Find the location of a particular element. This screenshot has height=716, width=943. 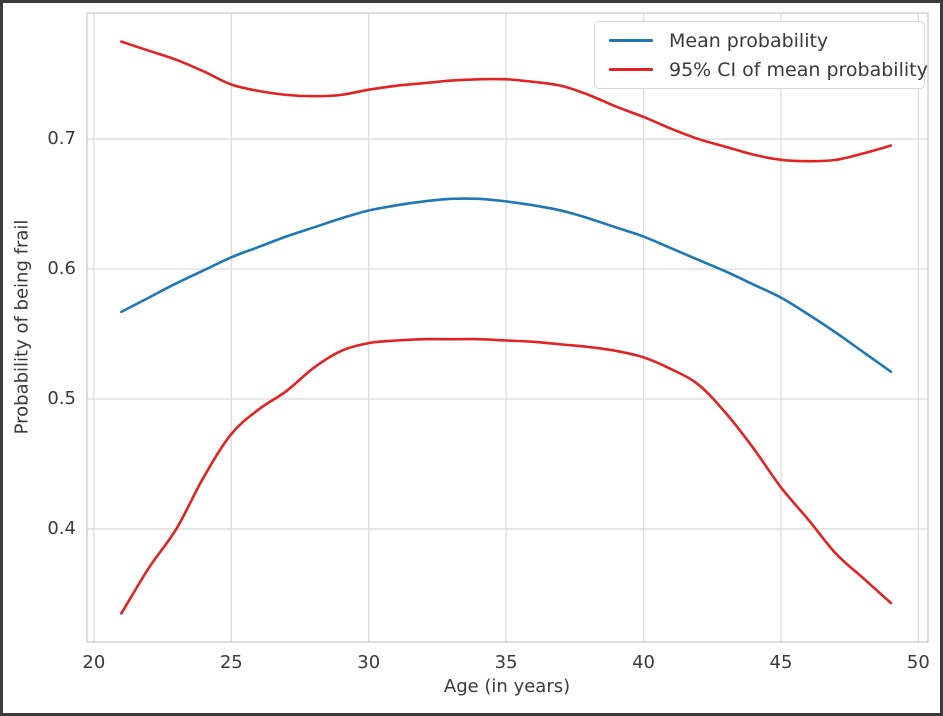

x-tick-label-30: 30 is located at coordinates (369, 662).